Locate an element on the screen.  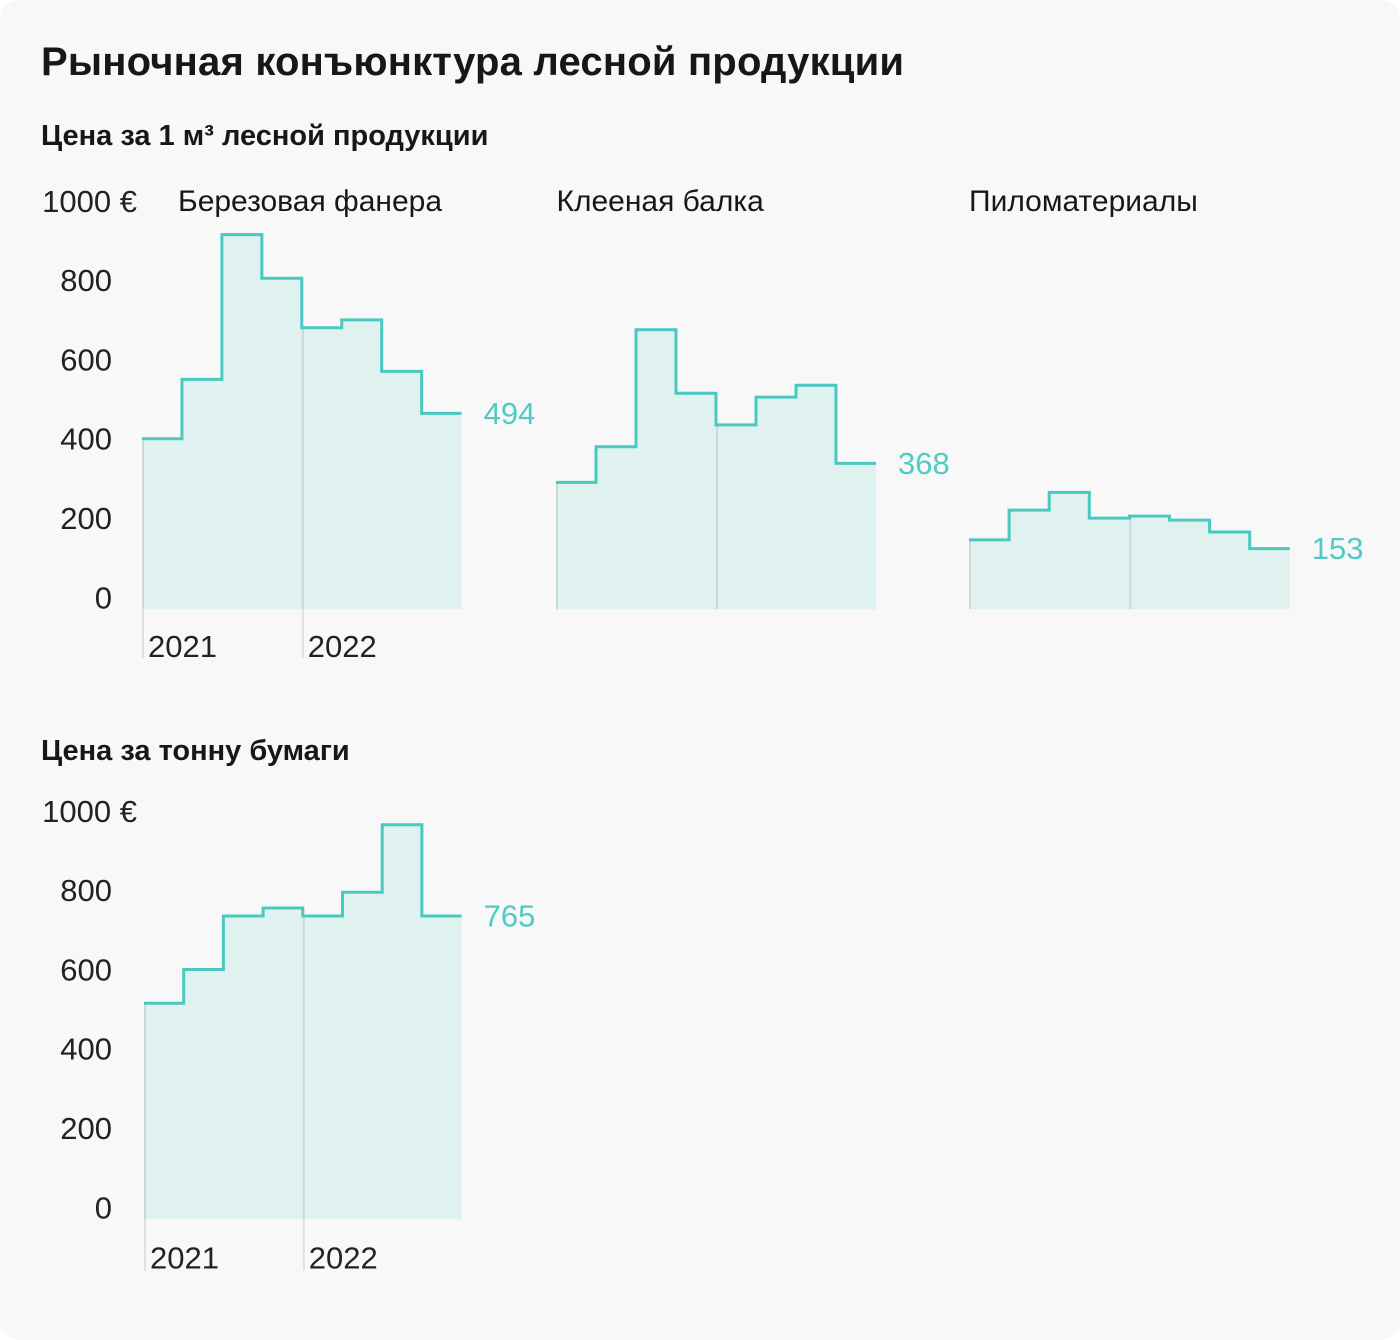
chart-title: Клееная балка is located at coordinates (661, 201).